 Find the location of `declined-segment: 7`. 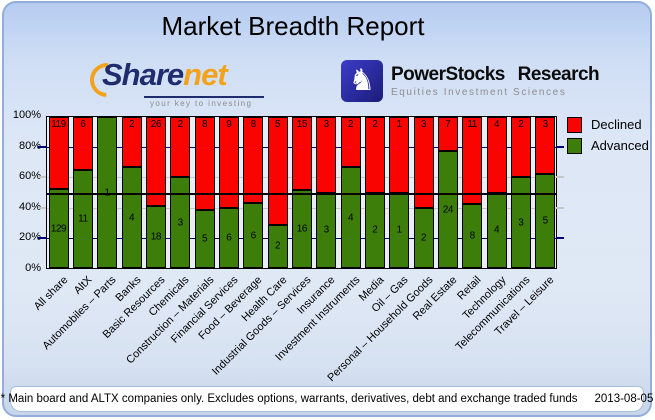

declined-segment: 7 is located at coordinates (447, 134).